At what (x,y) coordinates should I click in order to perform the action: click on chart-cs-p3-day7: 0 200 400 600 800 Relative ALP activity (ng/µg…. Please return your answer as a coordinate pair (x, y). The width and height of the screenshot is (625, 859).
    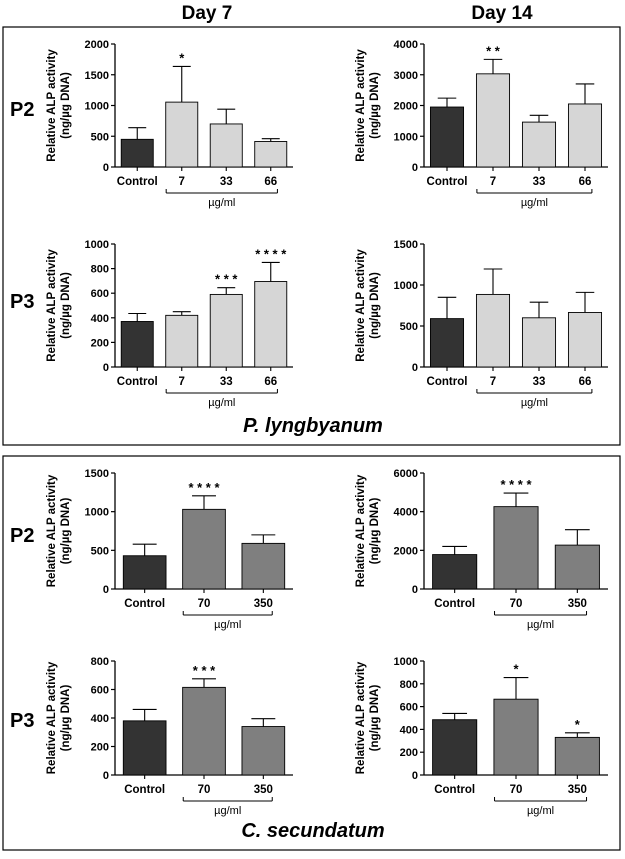
    Looking at the image, I should click on (169, 736).